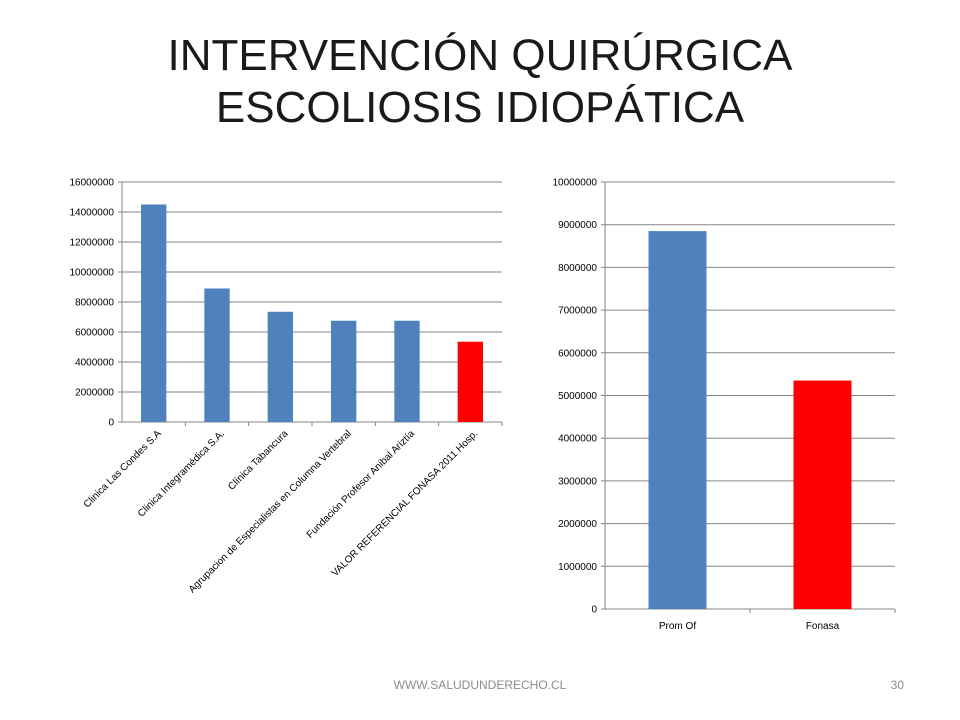 The width and height of the screenshot is (960, 720). What do you see at coordinates (92, 243) in the screenshot?
I see `y-tick-label: 12000000` at bounding box center [92, 243].